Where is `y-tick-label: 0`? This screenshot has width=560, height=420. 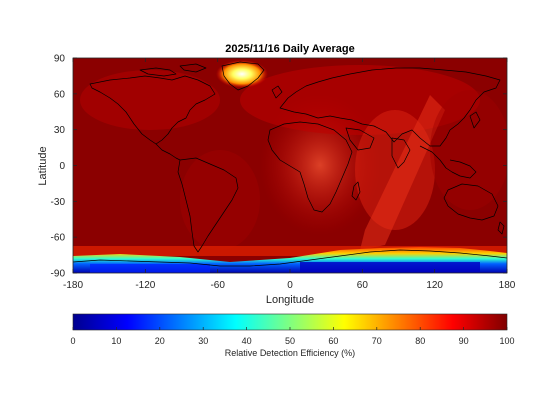 y-tick-label: 0 is located at coordinates (62, 166).